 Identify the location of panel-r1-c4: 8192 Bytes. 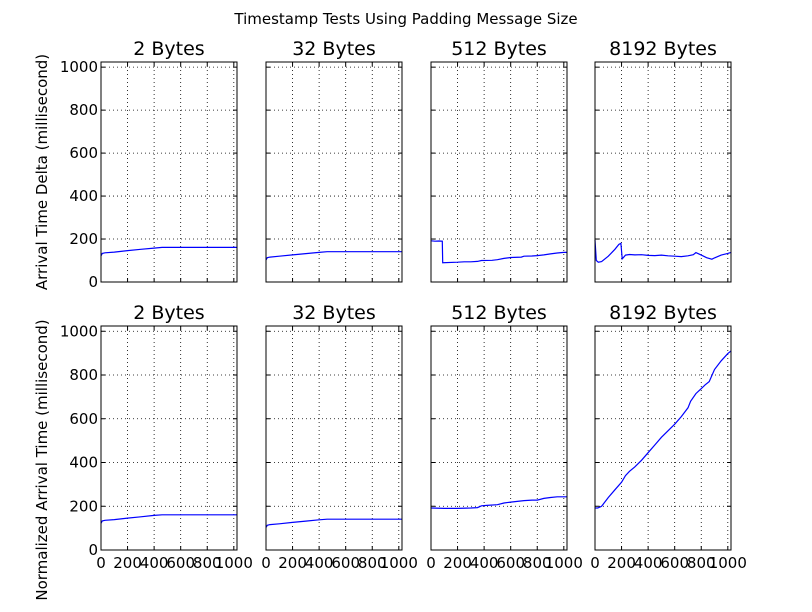
(663, 160).